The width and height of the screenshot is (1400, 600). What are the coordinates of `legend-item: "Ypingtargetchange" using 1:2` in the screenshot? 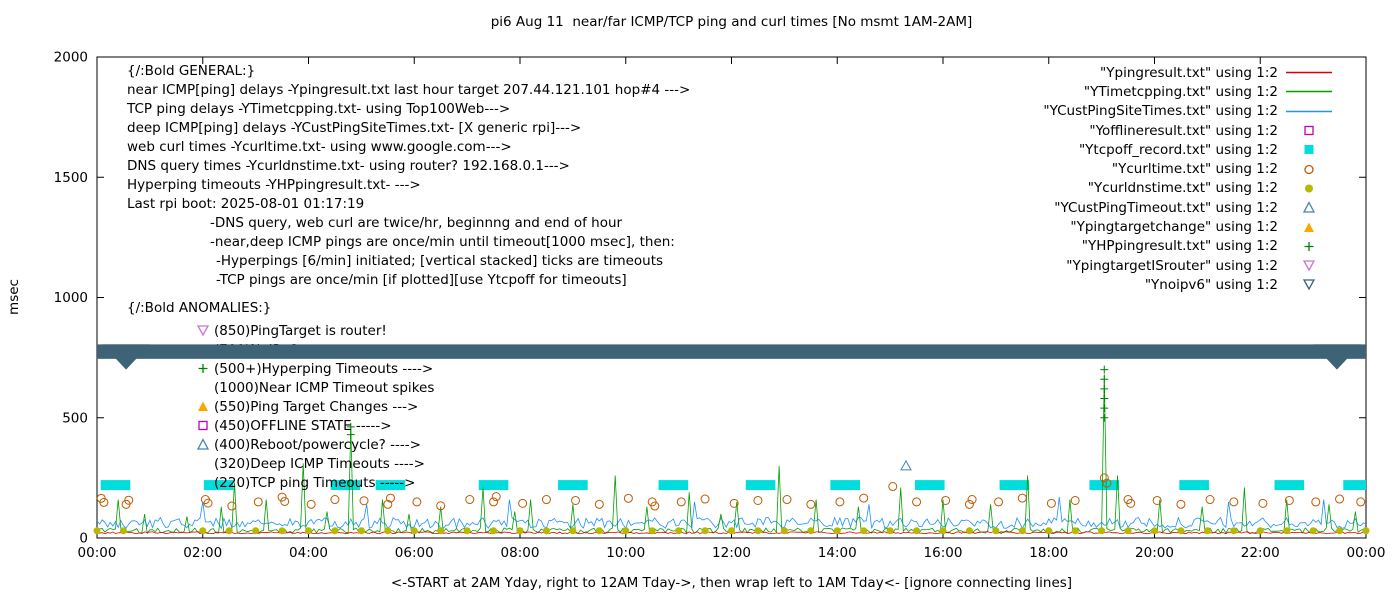 It's located at (1138, 226).